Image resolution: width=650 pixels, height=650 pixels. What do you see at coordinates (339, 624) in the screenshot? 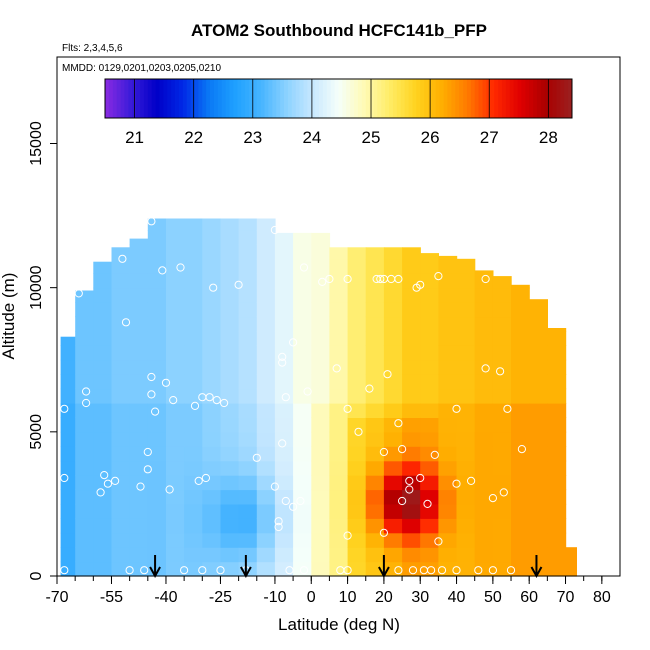
I see `x-axis-label: Latitude (deg N)` at bounding box center [339, 624].